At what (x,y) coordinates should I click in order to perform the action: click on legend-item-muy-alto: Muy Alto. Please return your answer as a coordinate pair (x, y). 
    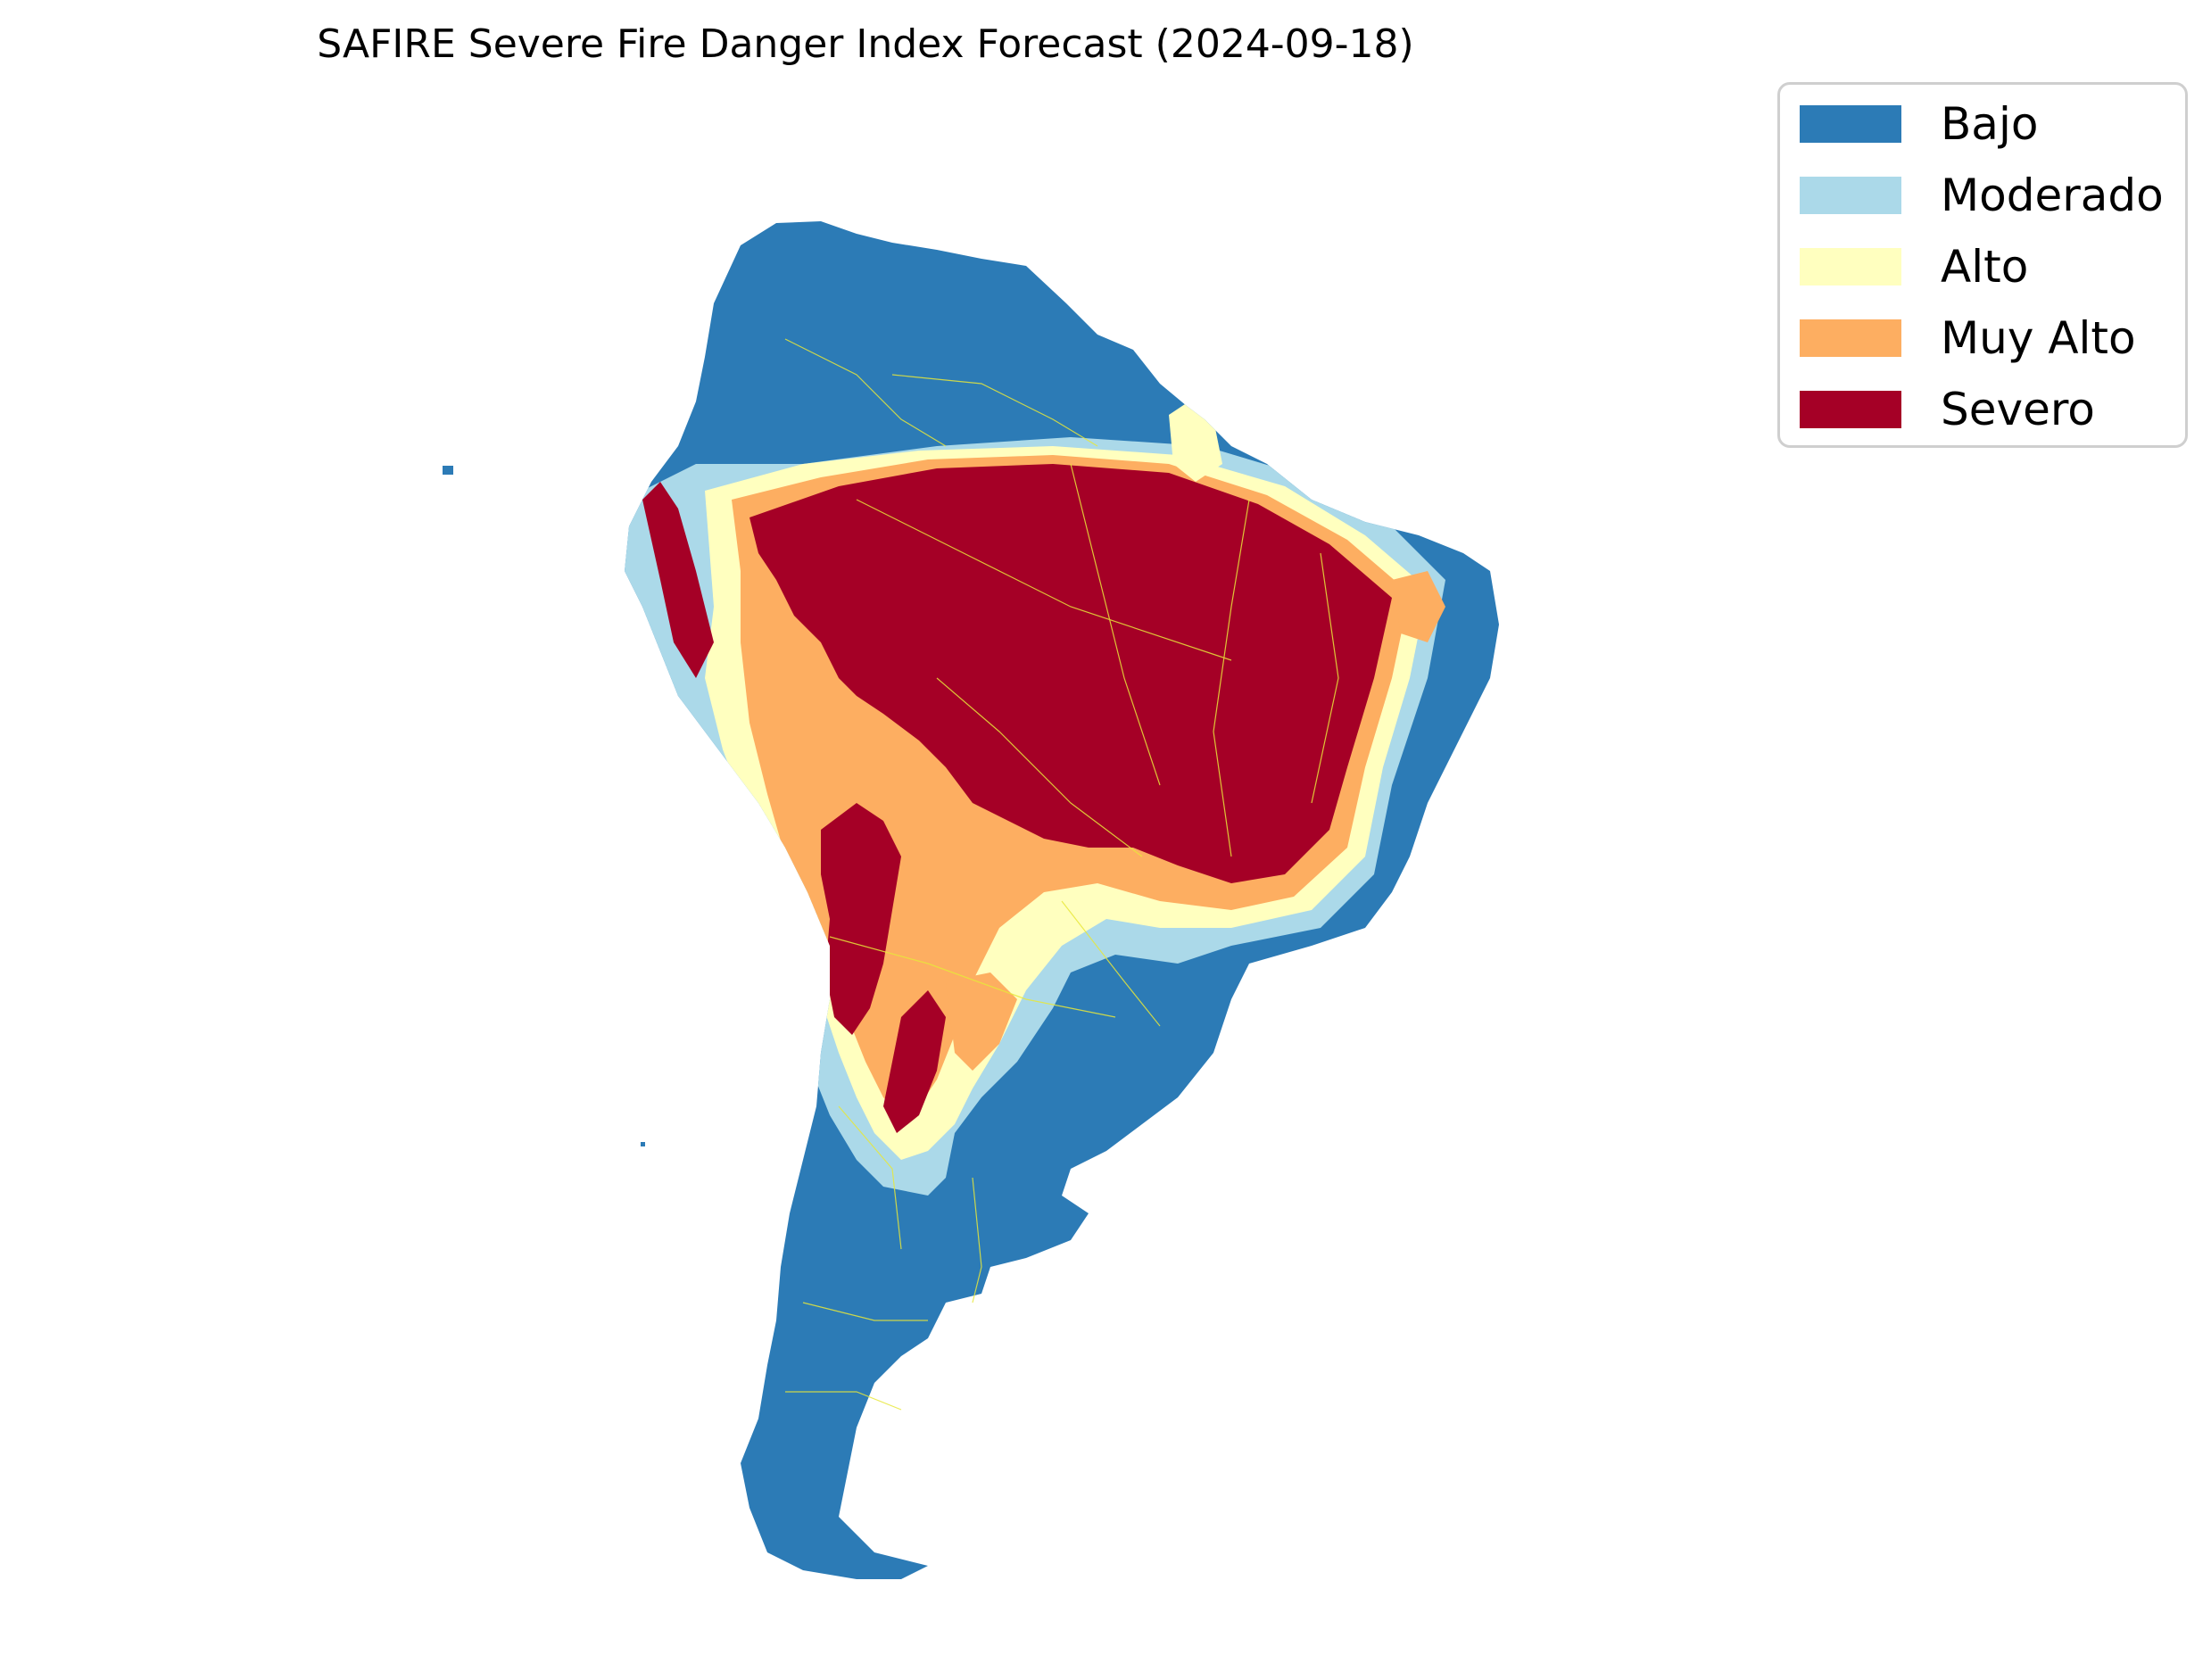
    Looking at the image, I should click on (1968, 338).